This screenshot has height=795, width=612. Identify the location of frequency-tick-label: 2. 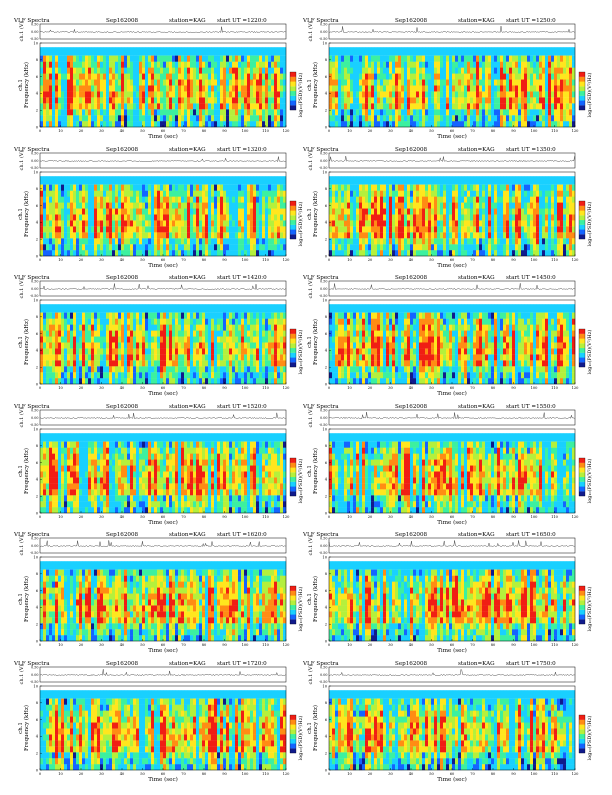
(37, 239).